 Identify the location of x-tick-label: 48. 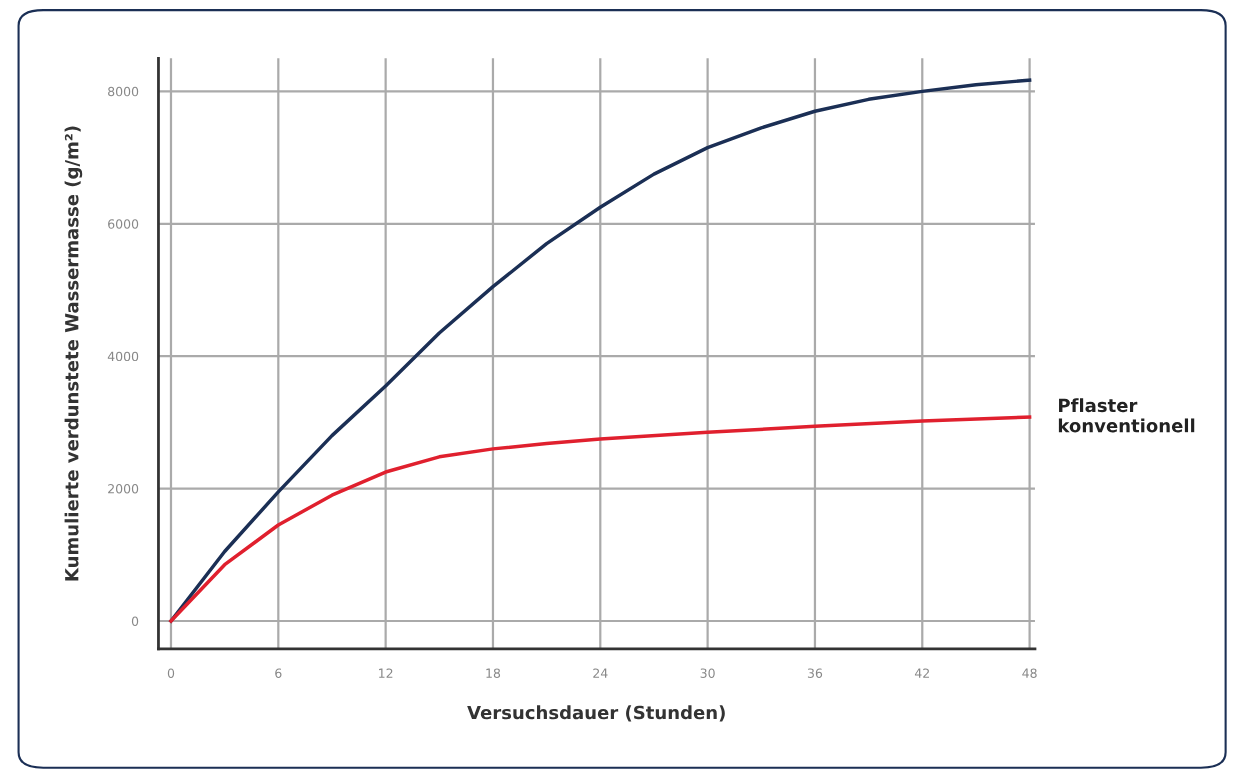
(1029, 673).